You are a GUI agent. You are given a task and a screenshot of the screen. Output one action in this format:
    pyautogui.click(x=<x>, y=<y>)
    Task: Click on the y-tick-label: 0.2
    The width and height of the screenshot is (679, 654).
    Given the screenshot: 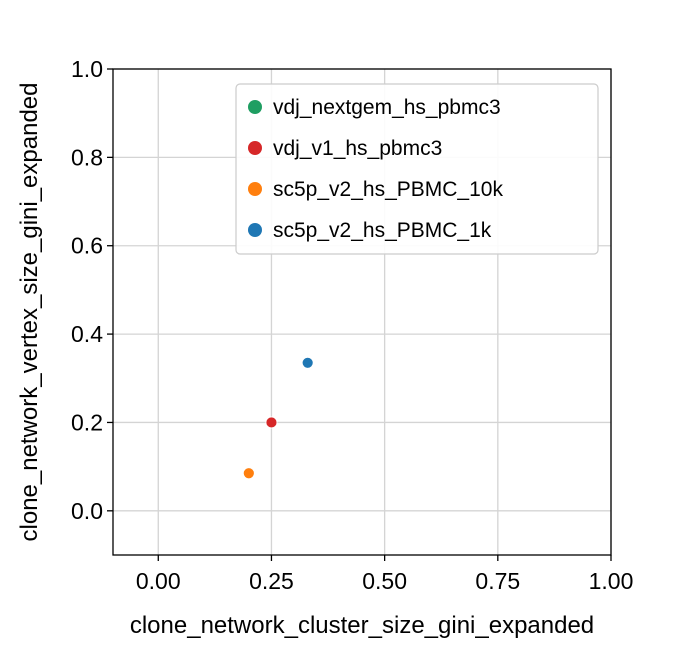 What is the action you would take?
    pyautogui.click(x=87, y=422)
    